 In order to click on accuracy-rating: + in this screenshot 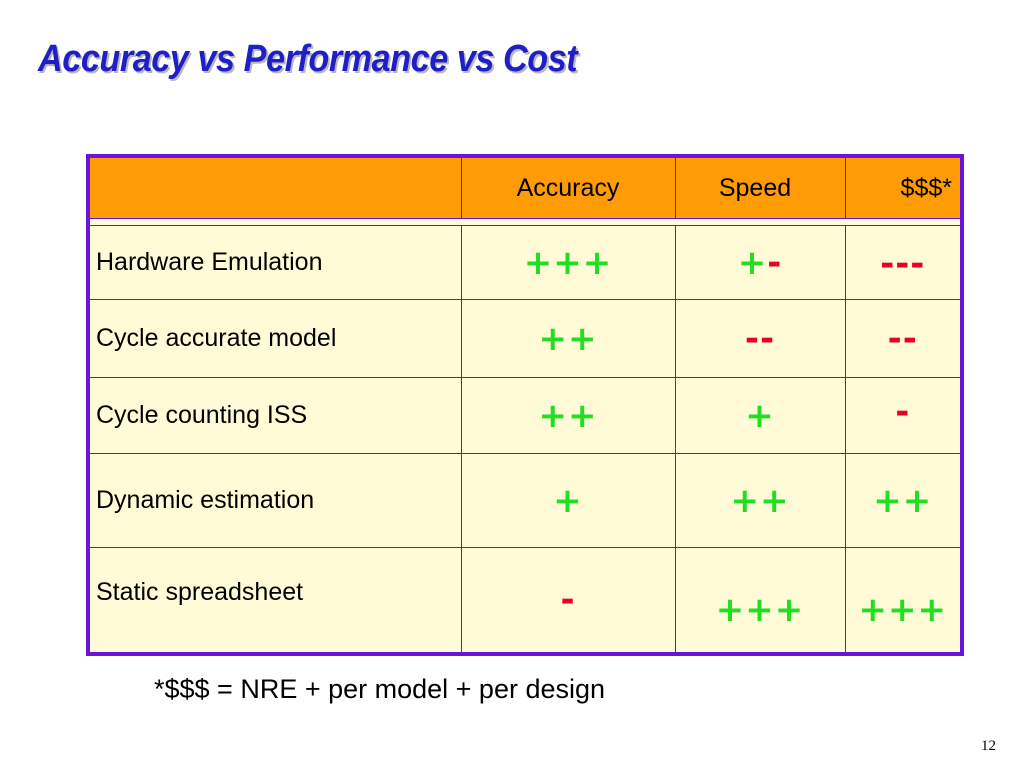, I will do `click(568, 500)`.